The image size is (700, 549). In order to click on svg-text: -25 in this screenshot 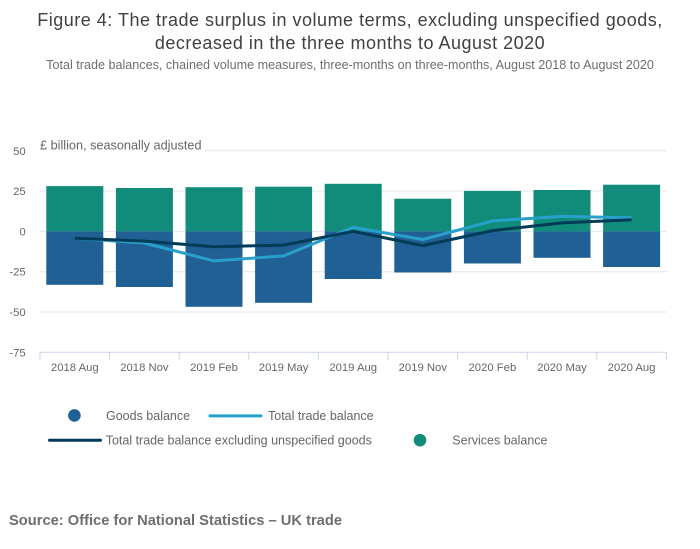, I will do `click(17, 273)`.